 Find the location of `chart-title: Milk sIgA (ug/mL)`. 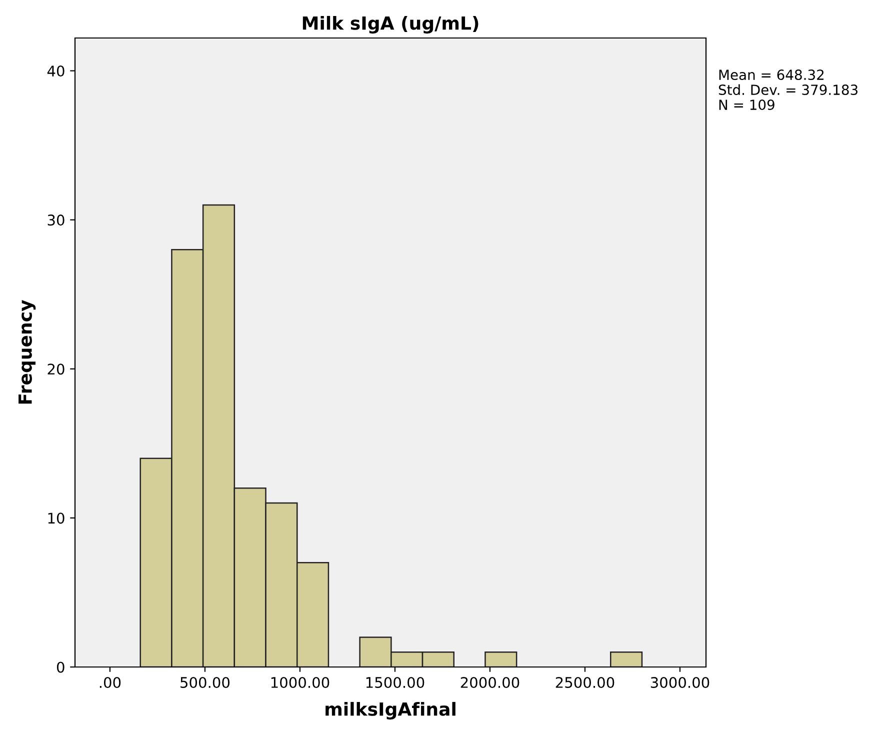

chart-title: Milk sIgA (ug/mL) is located at coordinates (390, 25).